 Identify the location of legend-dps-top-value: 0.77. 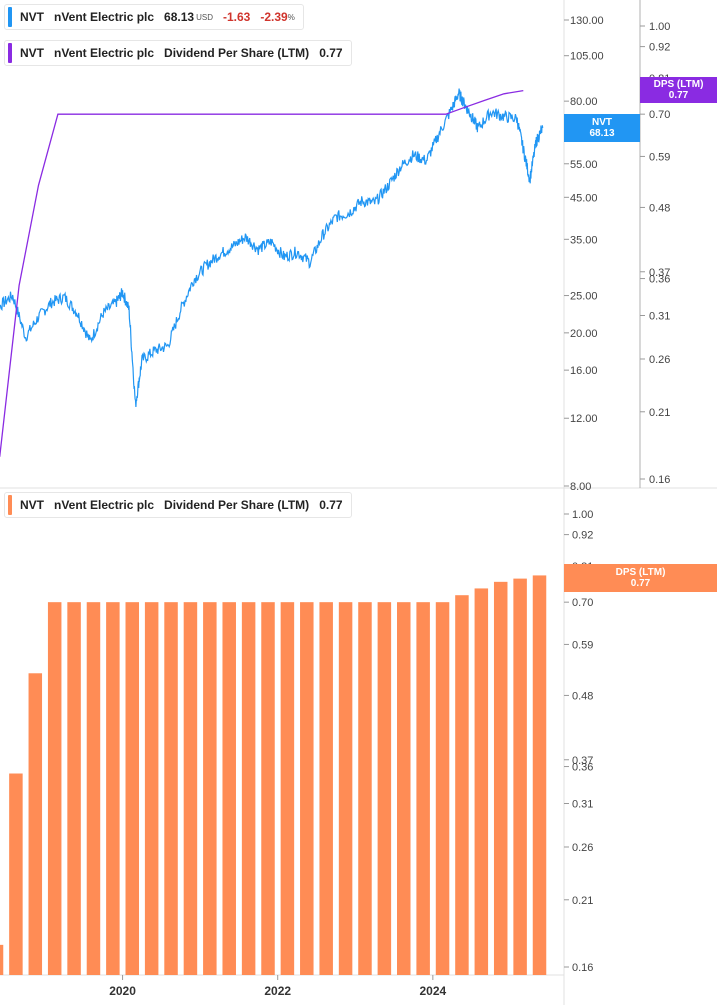
(331, 53).